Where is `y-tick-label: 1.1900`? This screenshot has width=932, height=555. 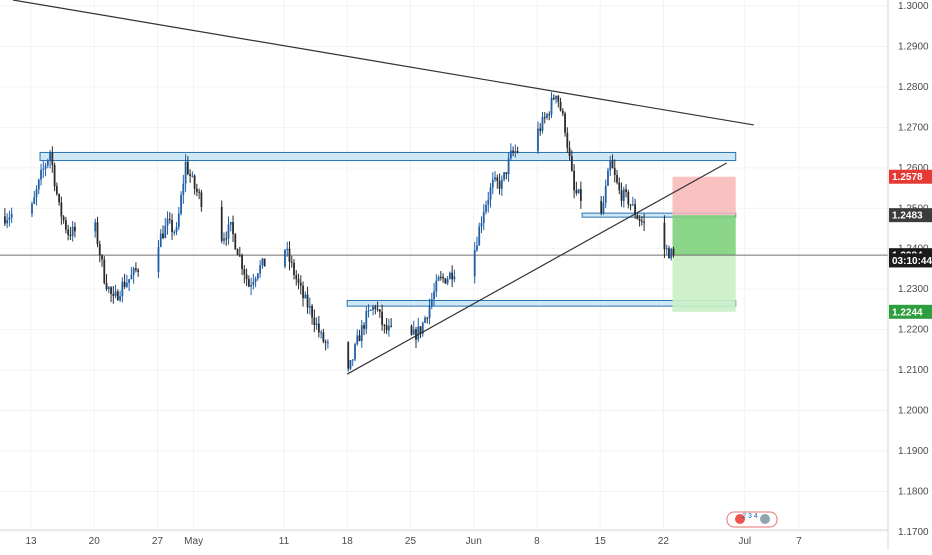 y-tick-label: 1.1900 is located at coordinates (913, 451).